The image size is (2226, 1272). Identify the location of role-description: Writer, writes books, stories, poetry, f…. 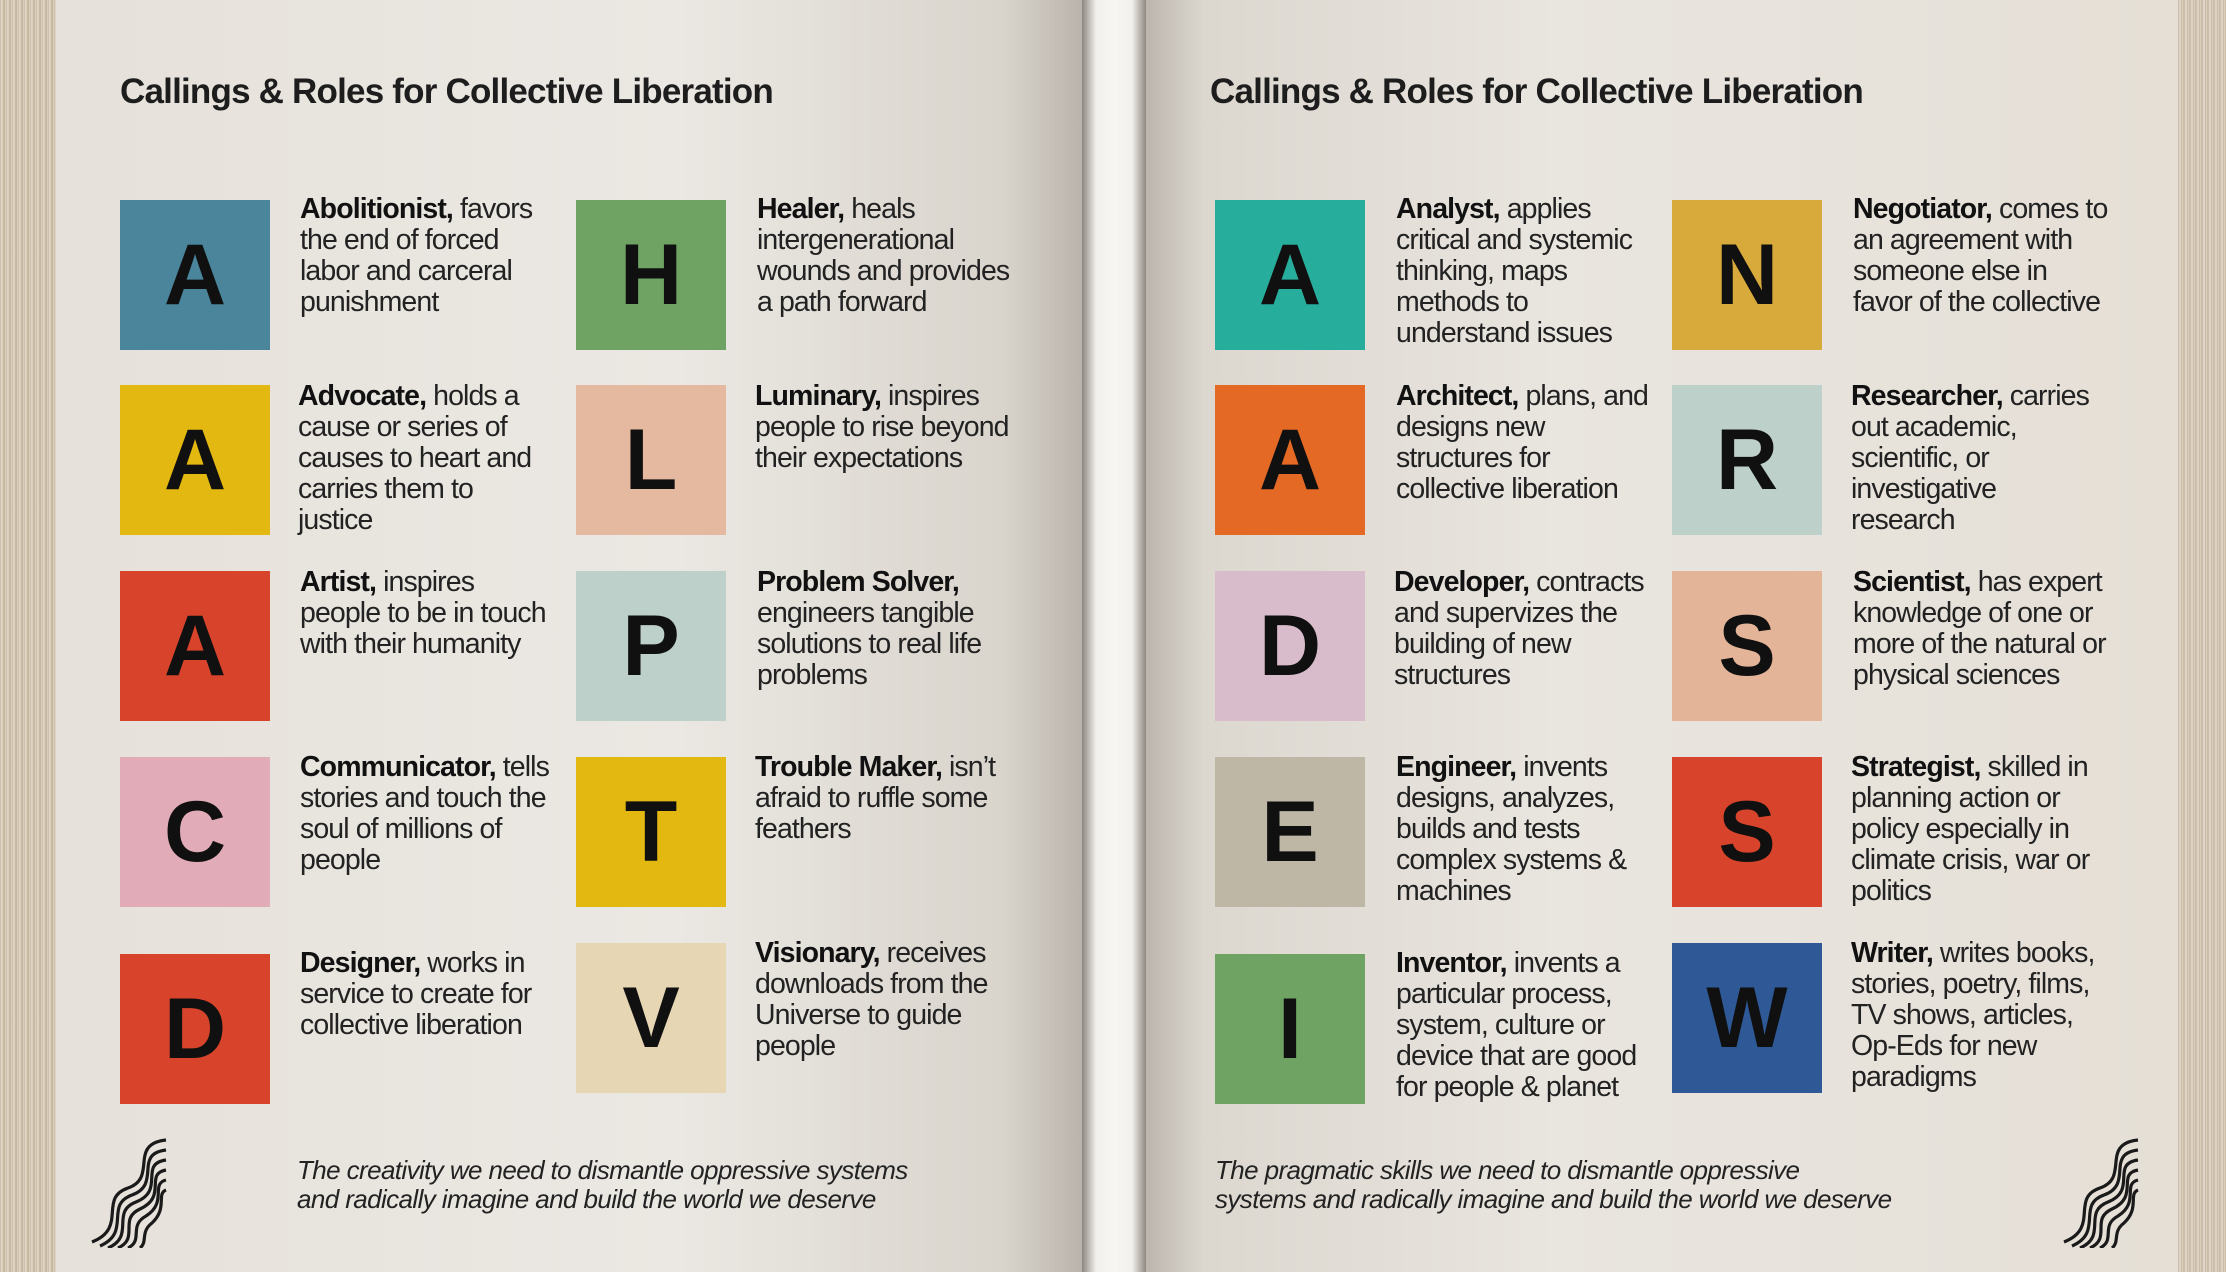
(1978, 1015).